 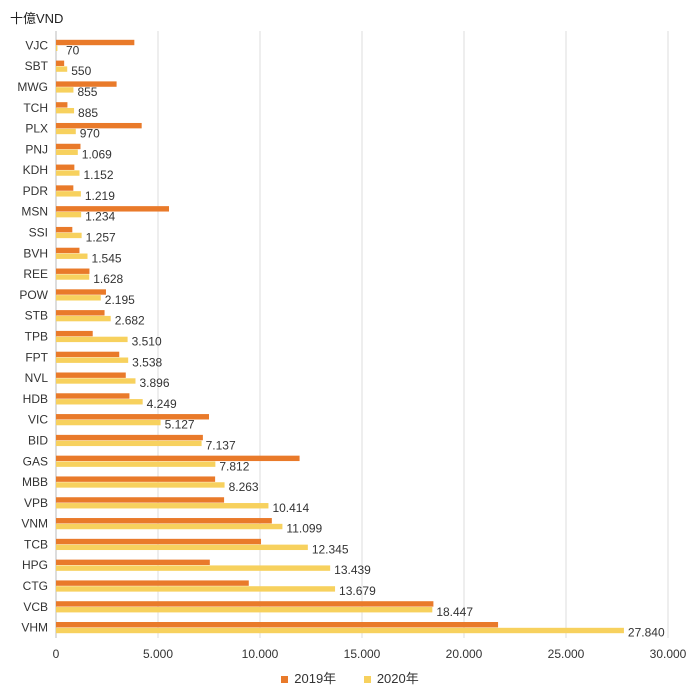 I want to click on data-label: 1.545, so click(x=107, y=258).